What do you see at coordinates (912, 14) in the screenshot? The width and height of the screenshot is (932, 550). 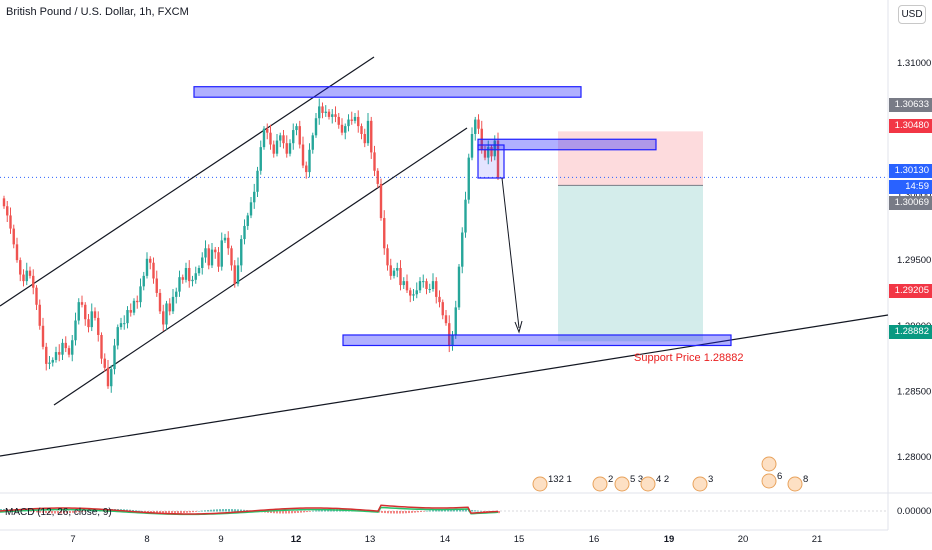 I see `currency-button: USD` at bounding box center [912, 14].